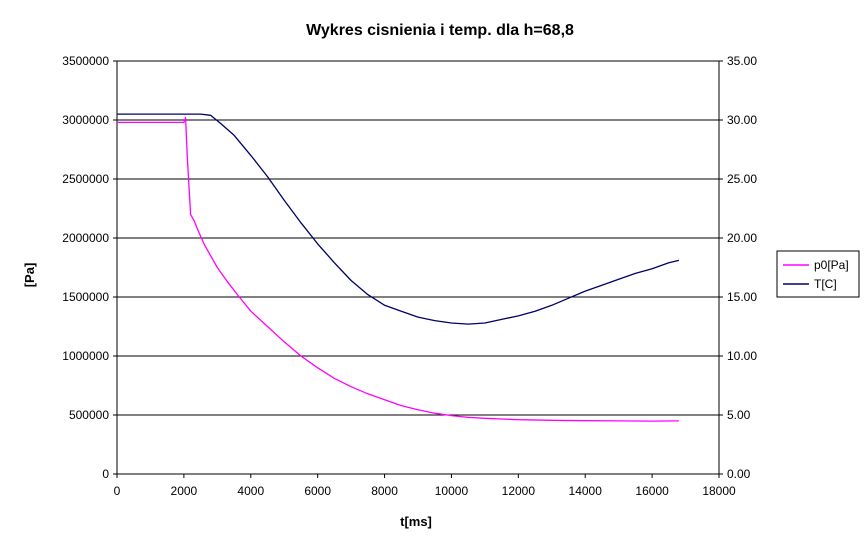 The width and height of the screenshot is (867, 548). I want to click on y-tick-label: 1000000, so click(85, 356).